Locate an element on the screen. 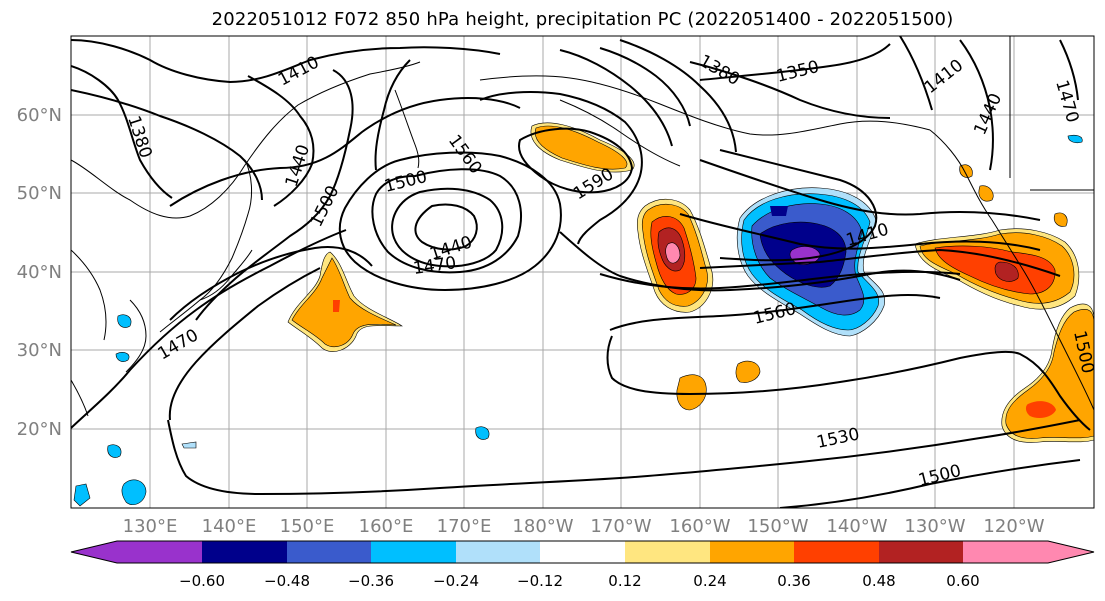 The image size is (1105, 601). contour-1470-east is located at coordinates (1069, 70).